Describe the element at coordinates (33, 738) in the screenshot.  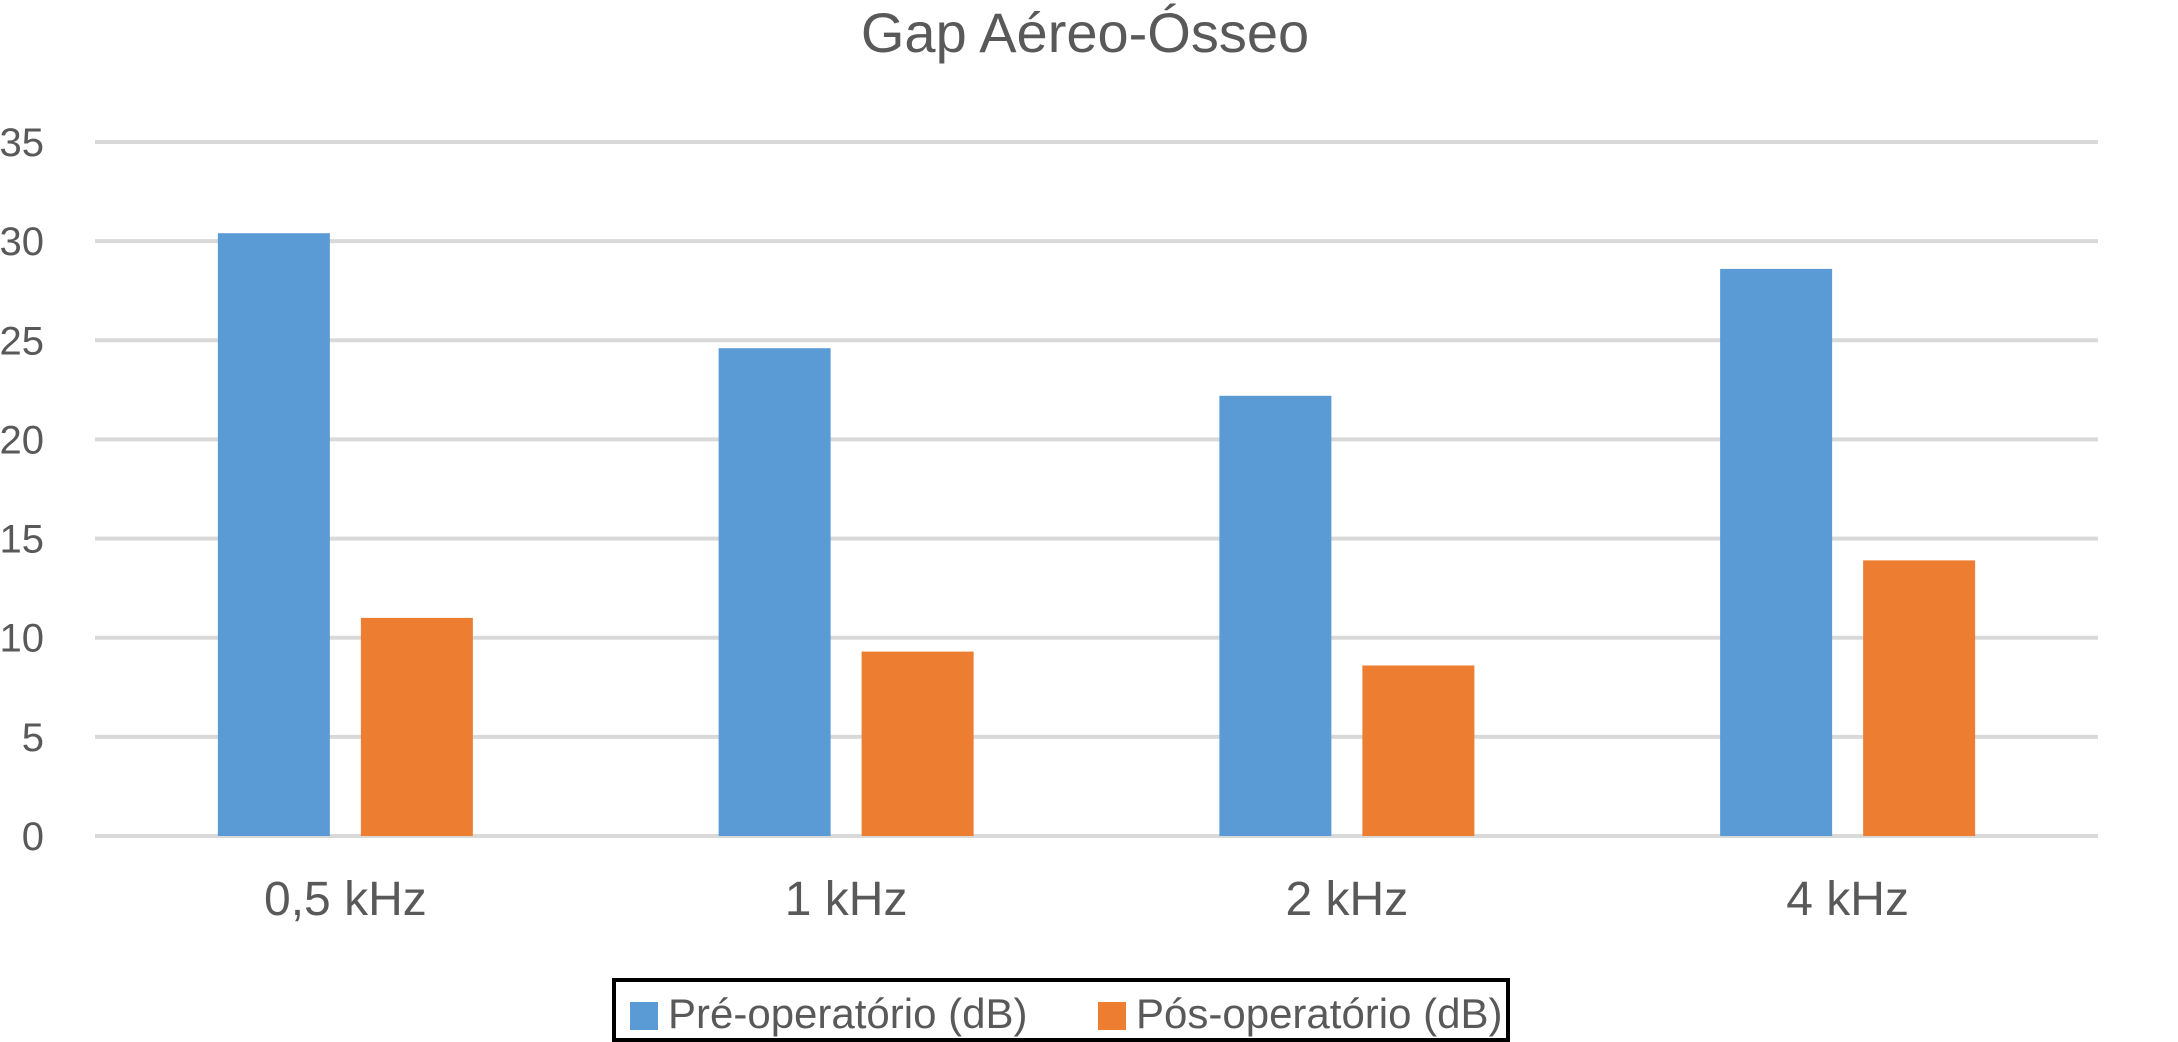
I see `y-tick-label: 5` at that location.